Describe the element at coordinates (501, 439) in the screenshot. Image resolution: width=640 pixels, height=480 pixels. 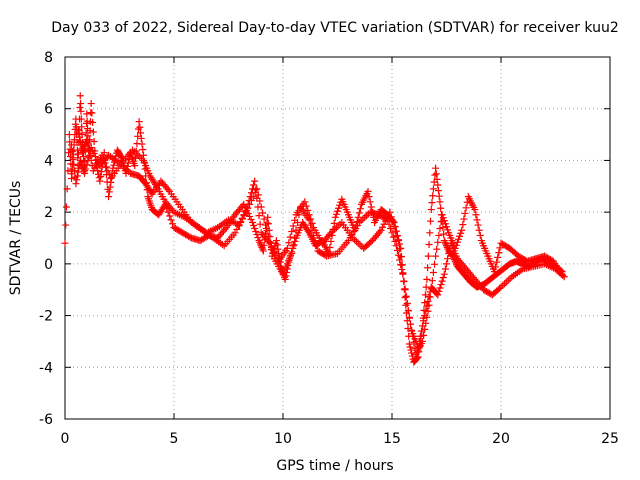
I see `x-tick-label: 20` at that location.